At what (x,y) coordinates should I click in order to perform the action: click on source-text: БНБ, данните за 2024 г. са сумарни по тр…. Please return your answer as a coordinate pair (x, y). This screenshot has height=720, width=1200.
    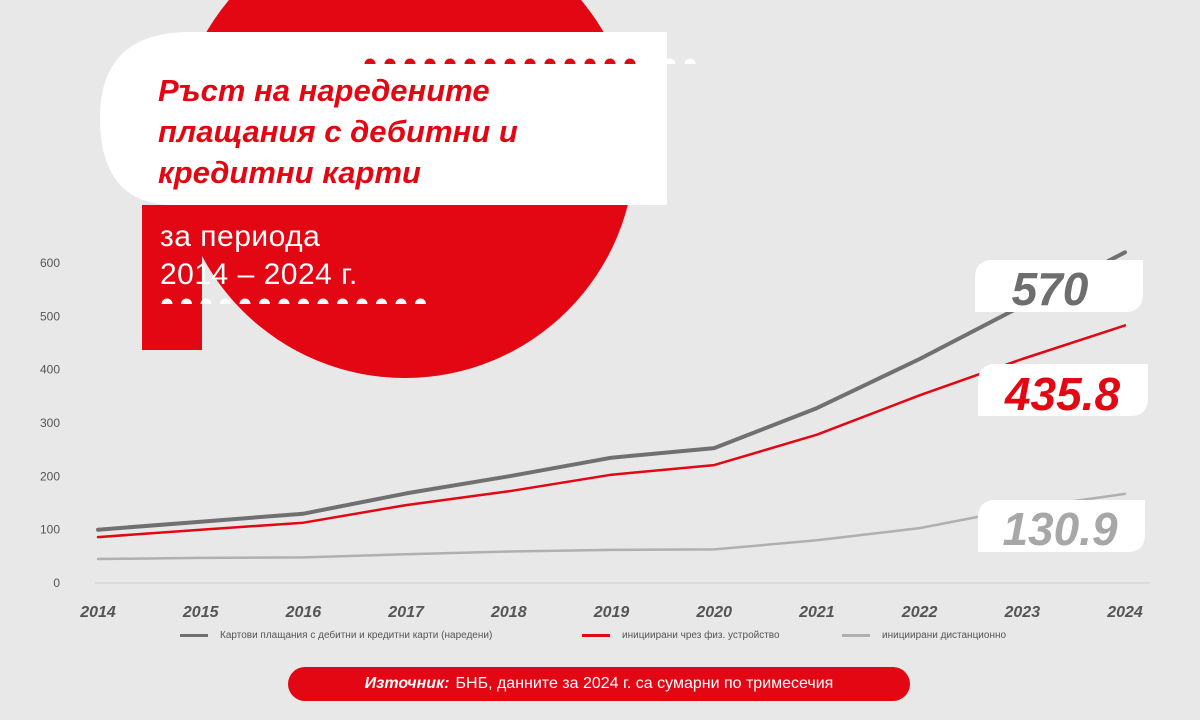
    Looking at the image, I should click on (644, 683).